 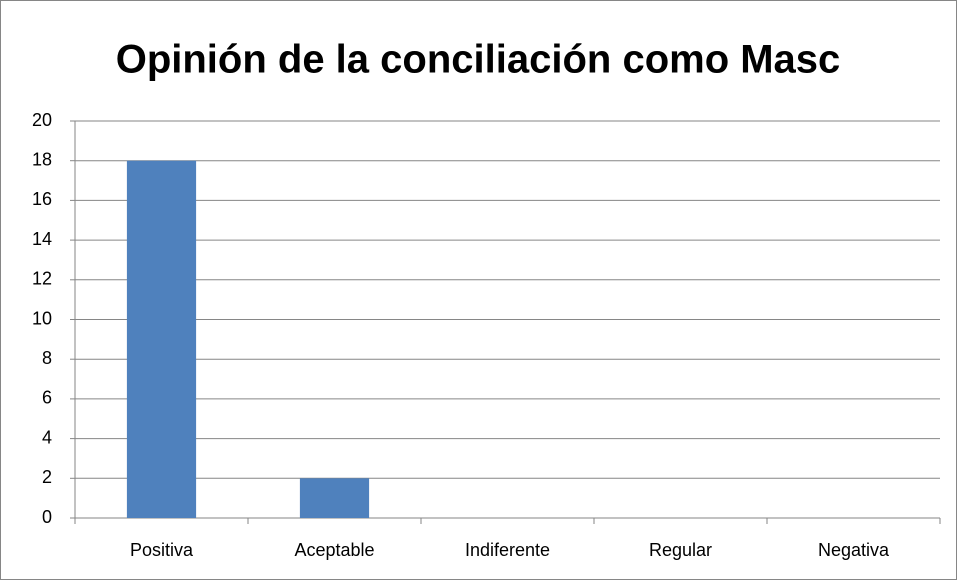 I want to click on y-tick-label: 14, so click(x=42, y=239).